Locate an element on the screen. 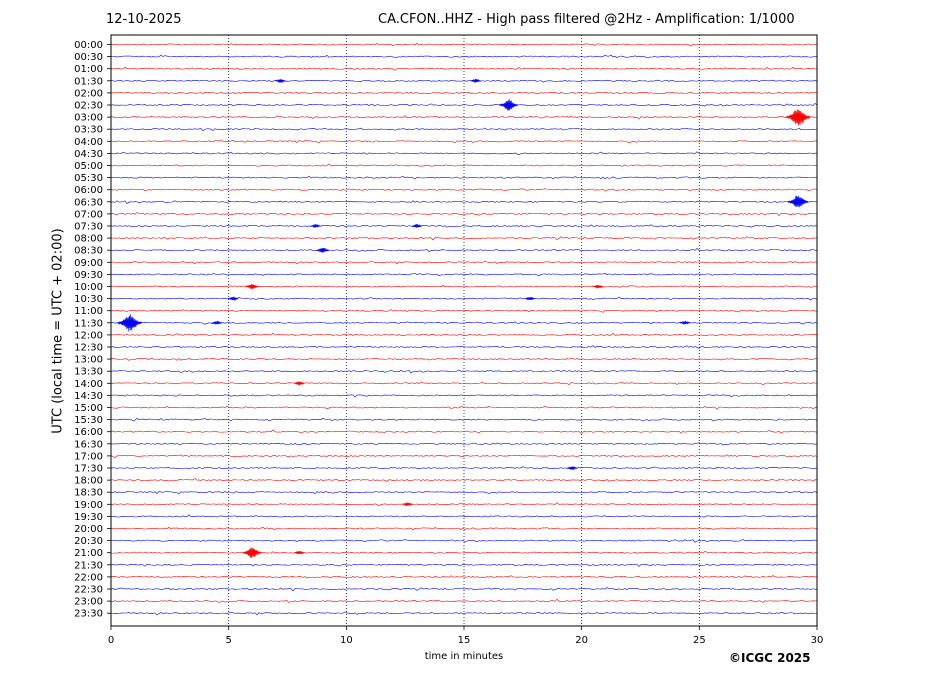 The image size is (927, 696). trace-01:00 is located at coordinates (464, 68).